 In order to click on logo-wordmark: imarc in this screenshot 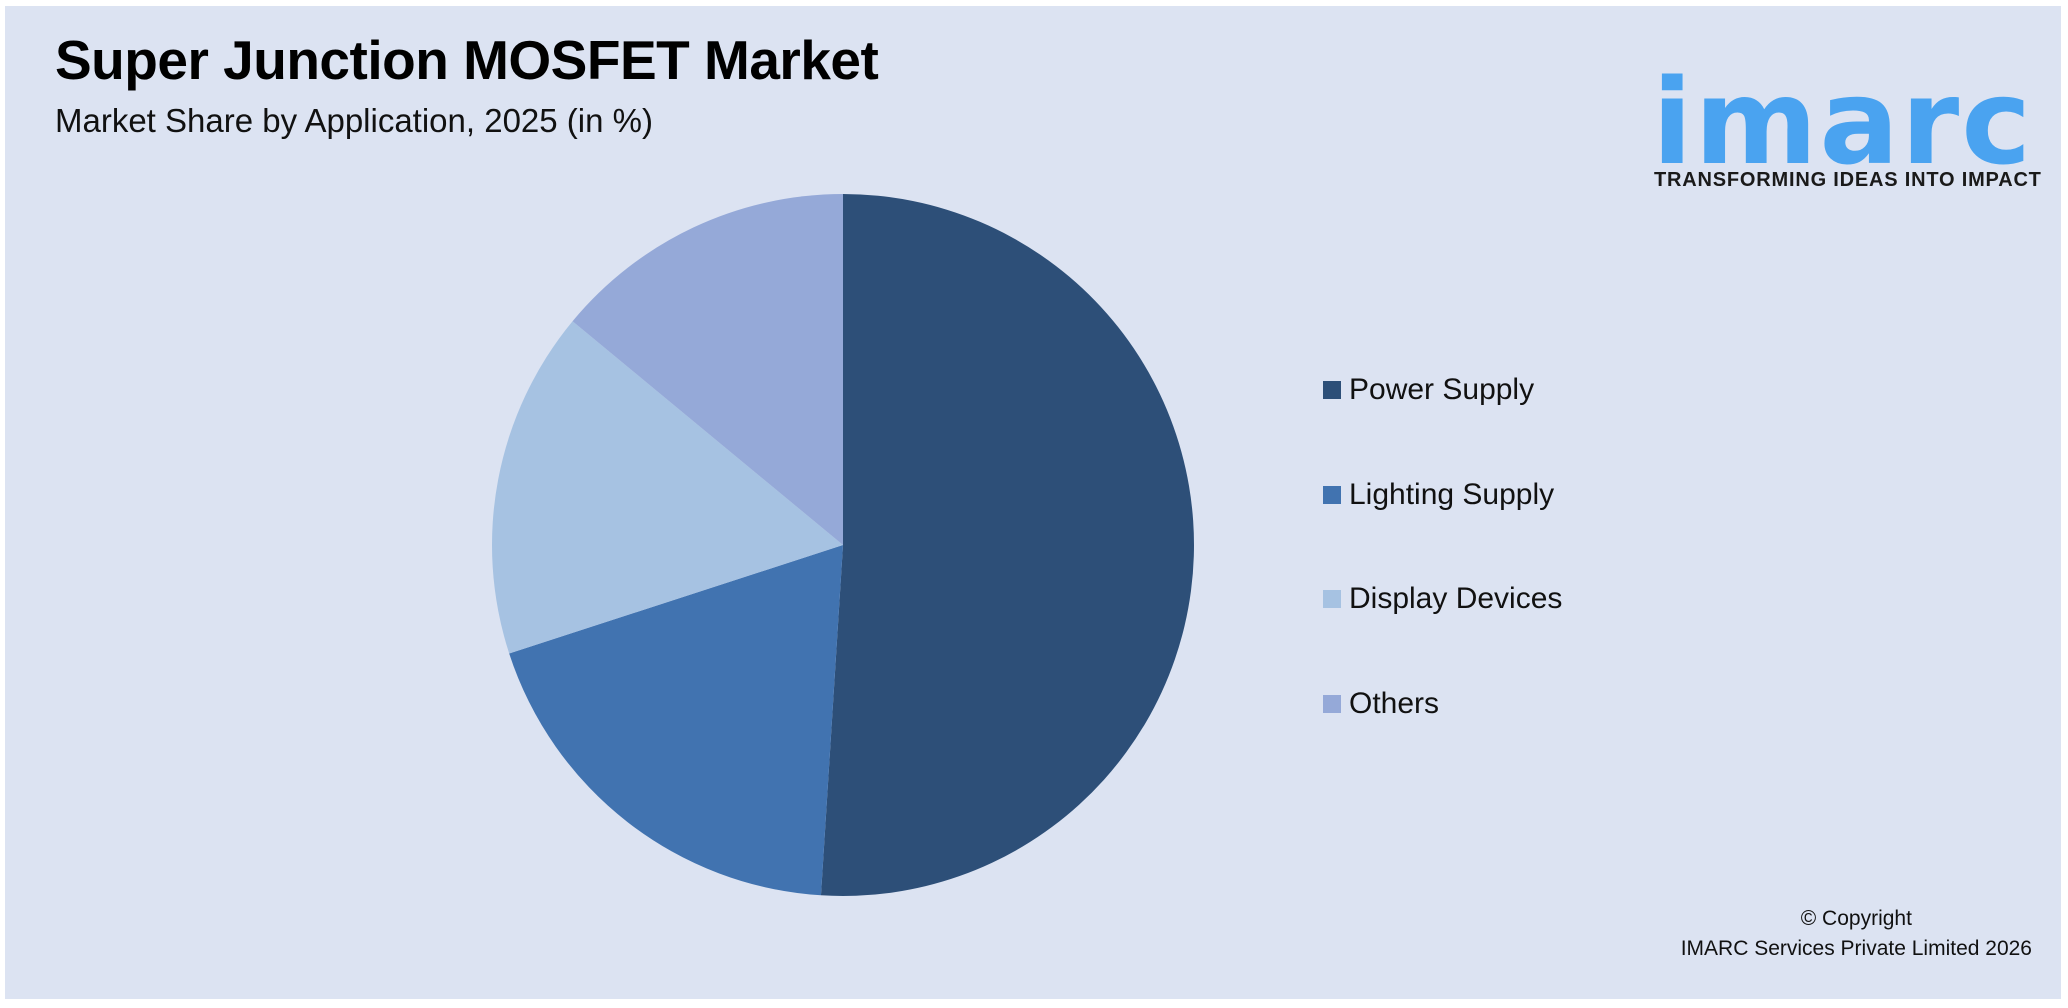, I will do `click(1843, 122)`.